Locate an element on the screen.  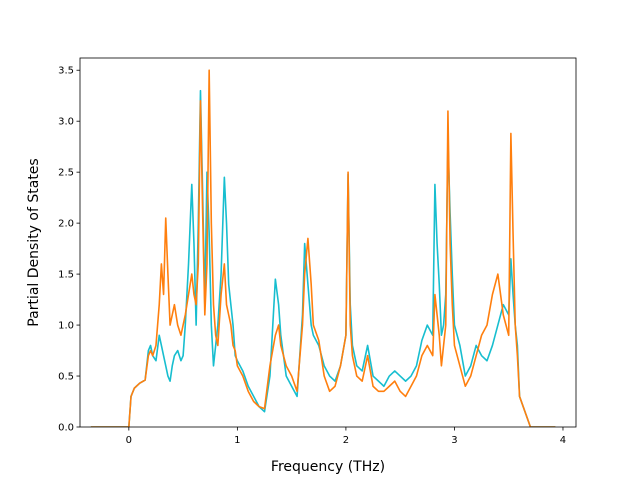
x-tick-label: 2 is located at coordinates (346, 440).